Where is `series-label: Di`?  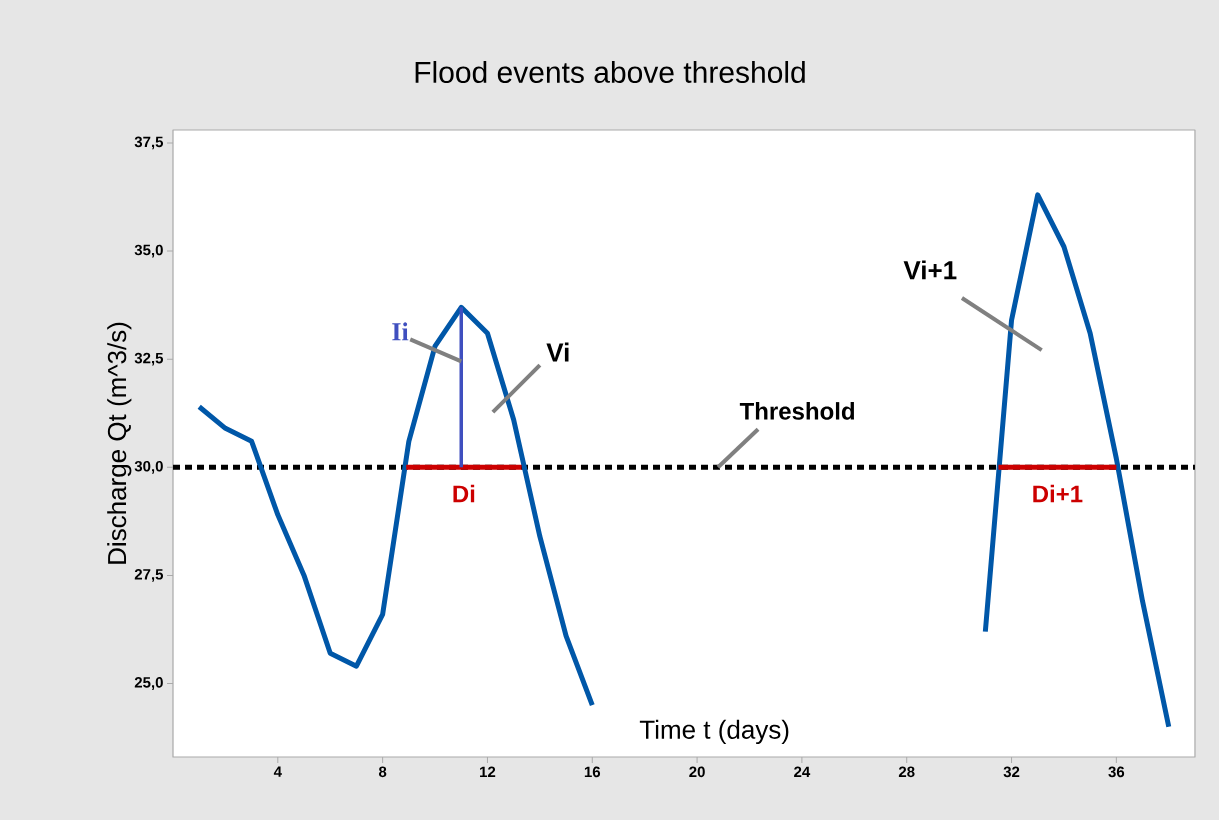 series-label: Di is located at coordinates (464, 493).